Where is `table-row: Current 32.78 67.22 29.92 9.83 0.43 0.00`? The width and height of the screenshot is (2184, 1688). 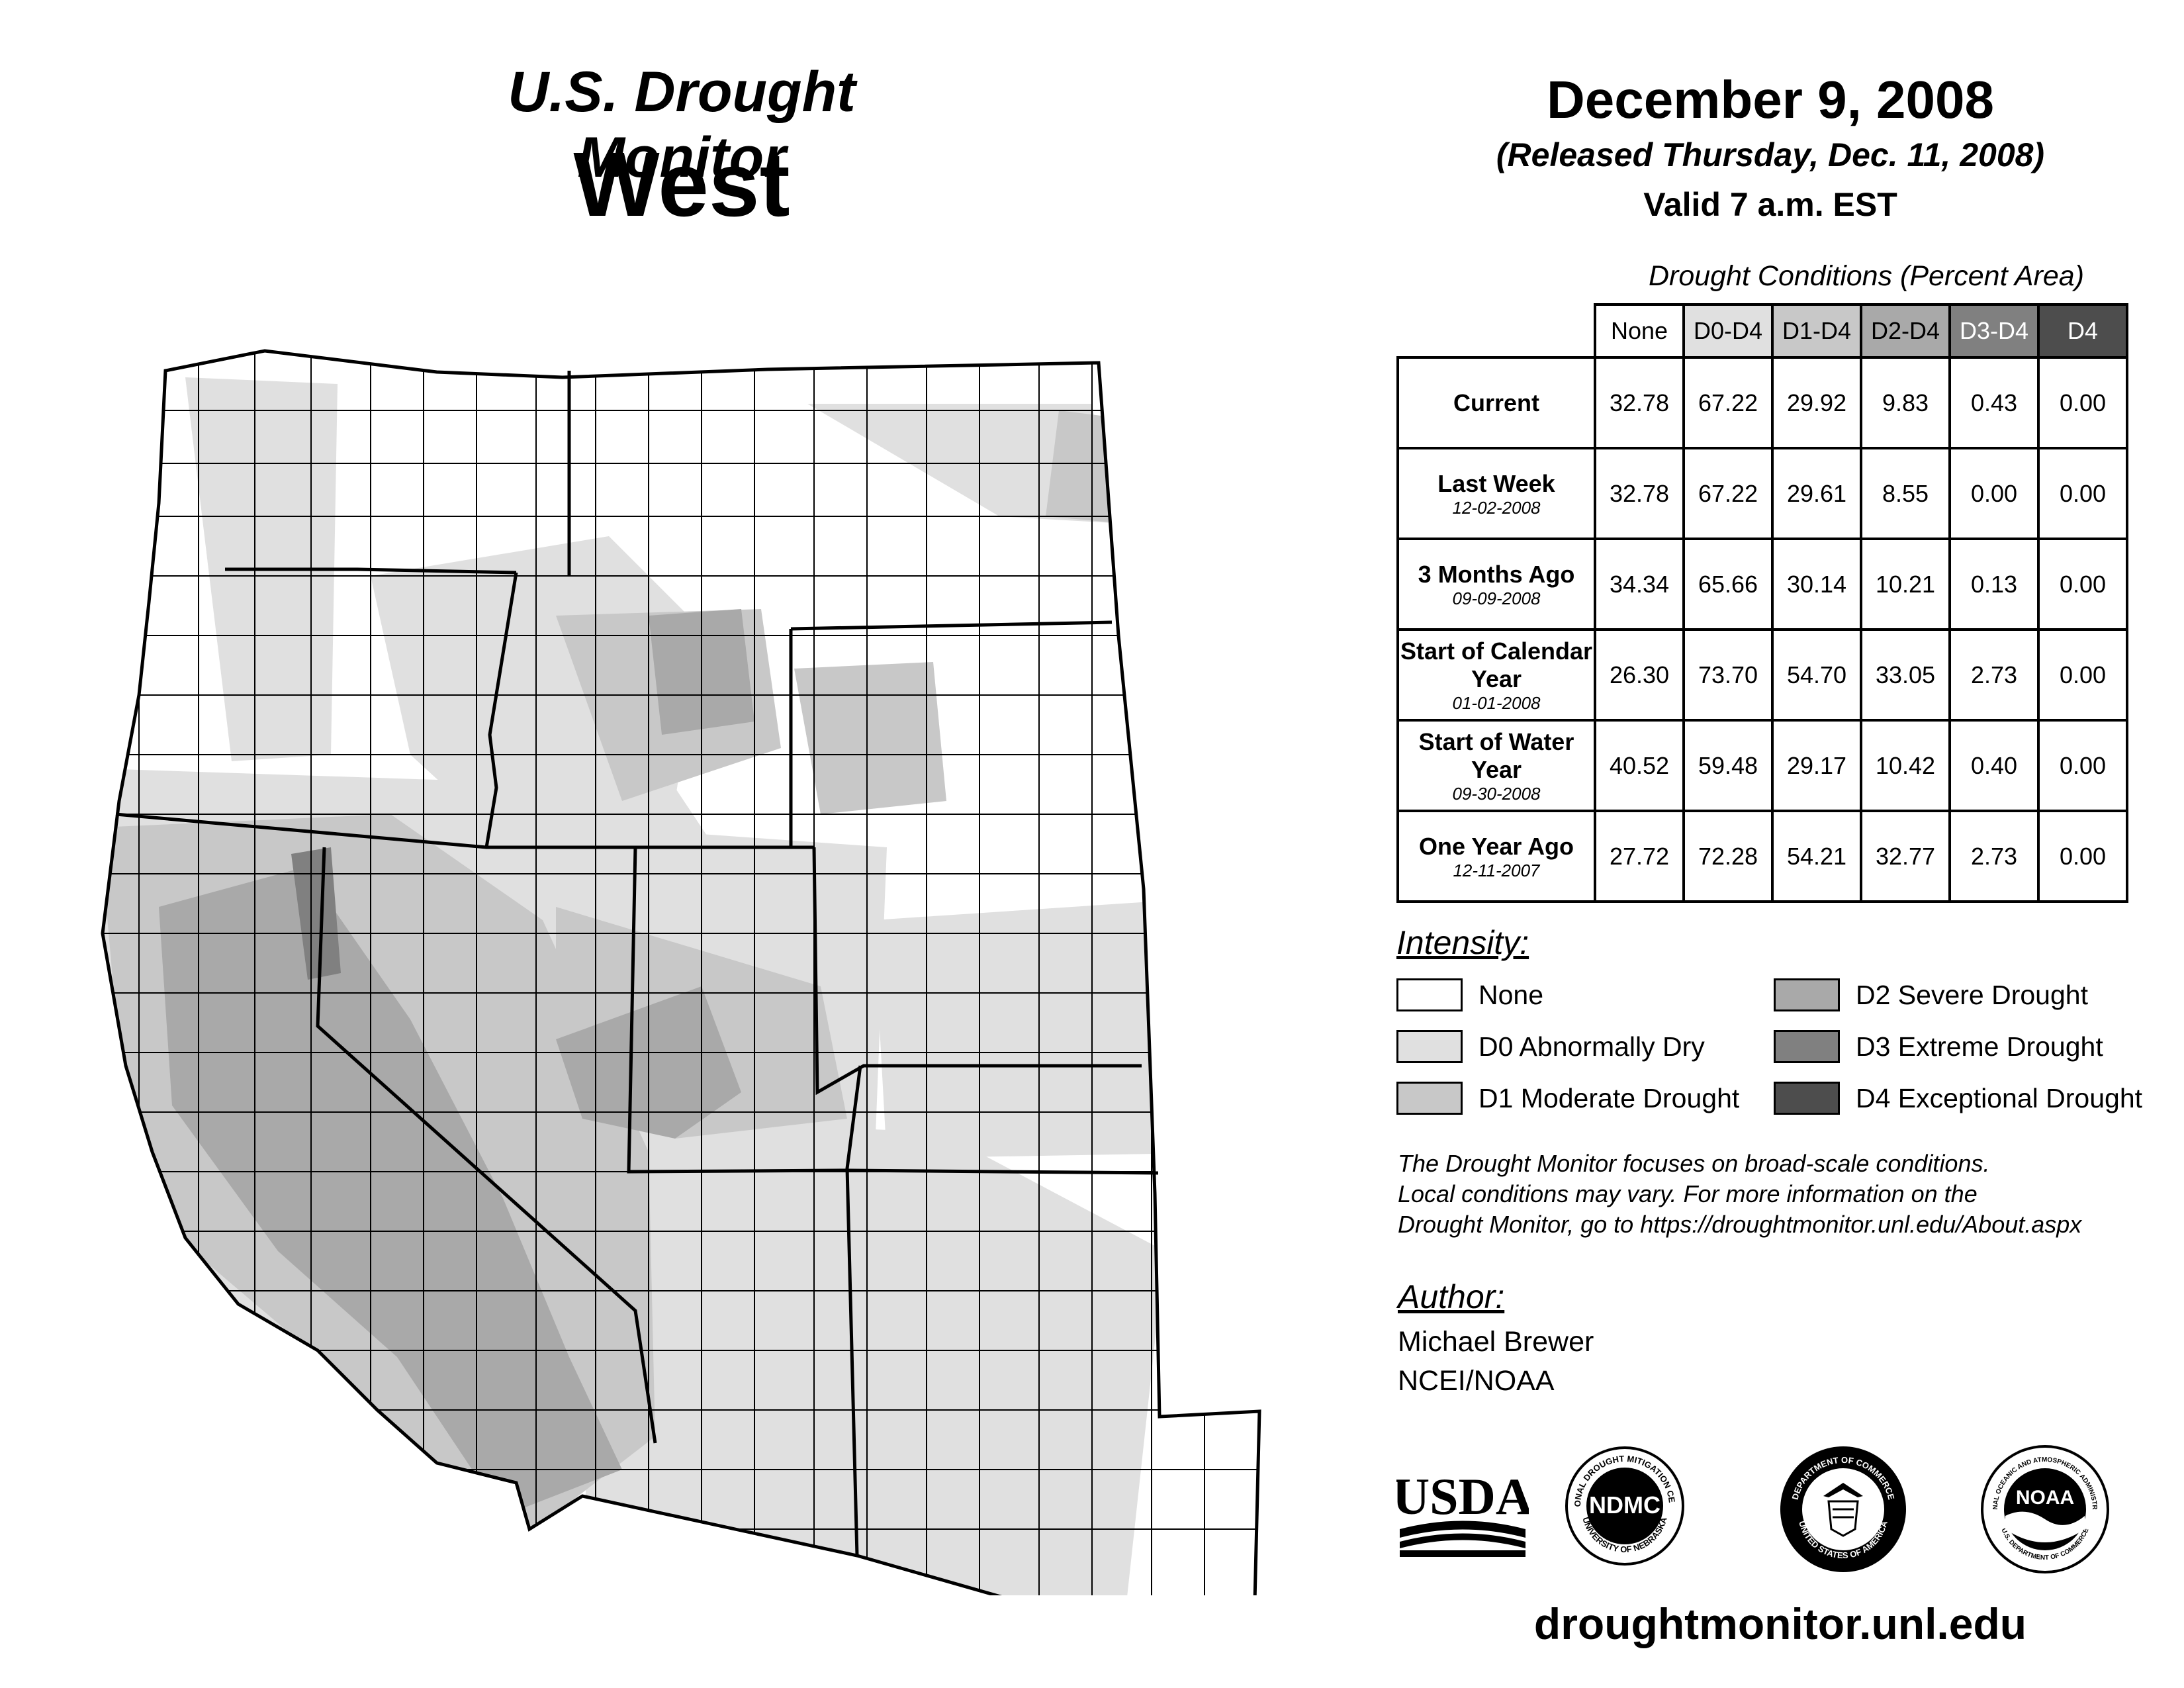
table-row: Current 32.78 67.22 29.92 9.83 0.43 0.00 is located at coordinates (1762, 402).